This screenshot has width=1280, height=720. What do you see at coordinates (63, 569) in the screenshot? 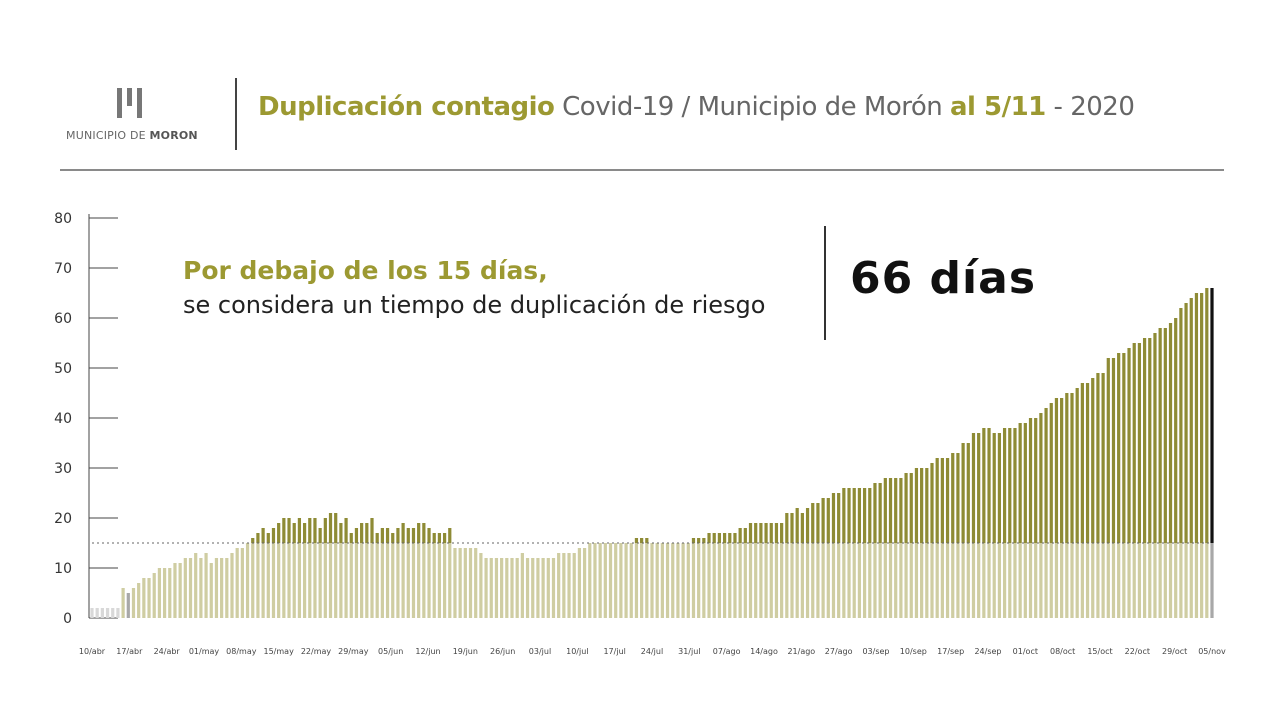
I see `y-tick-label: 10` at bounding box center [63, 569].